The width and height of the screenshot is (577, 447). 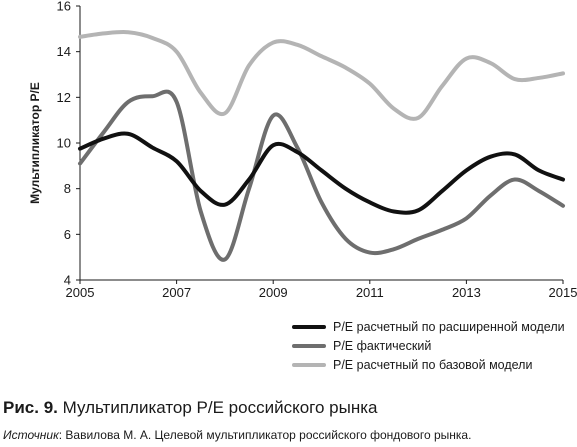 What do you see at coordinates (67, 234) in the screenshot?
I see `y-tick-label: 6` at bounding box center [67, 234].